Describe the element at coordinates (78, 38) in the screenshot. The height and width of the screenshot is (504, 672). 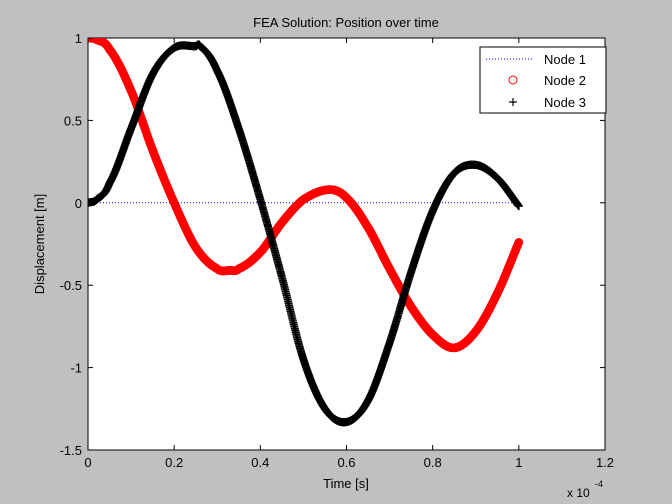
I see `y-tick-label: 1` at that location.